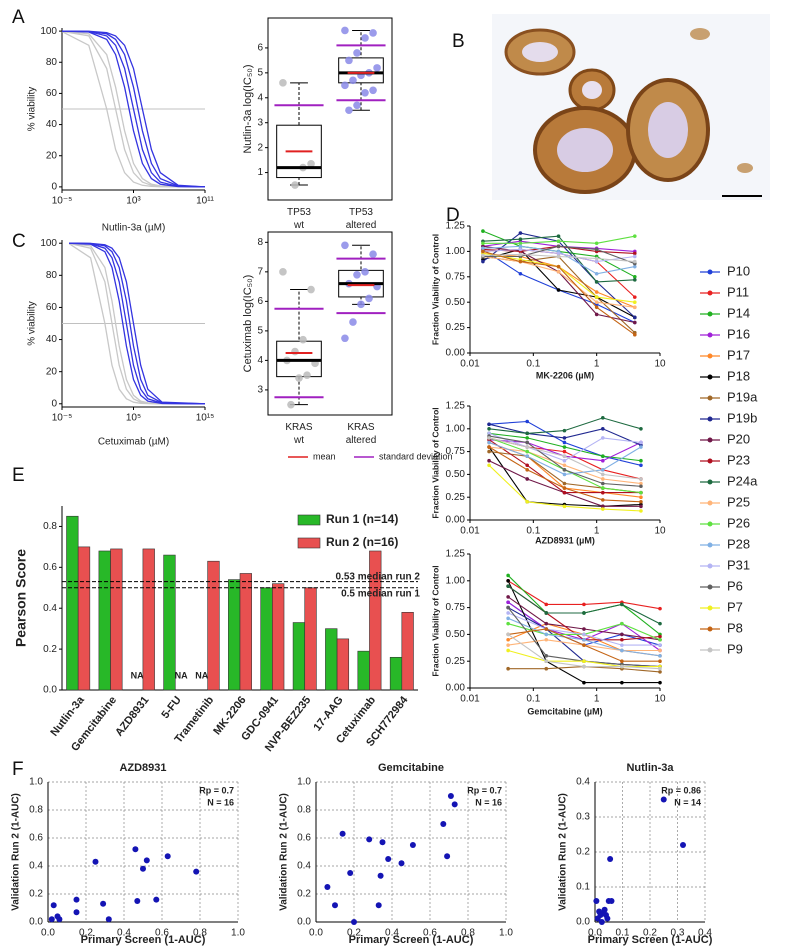  I want to click on y-tick-label: 0, so click(54, 187).